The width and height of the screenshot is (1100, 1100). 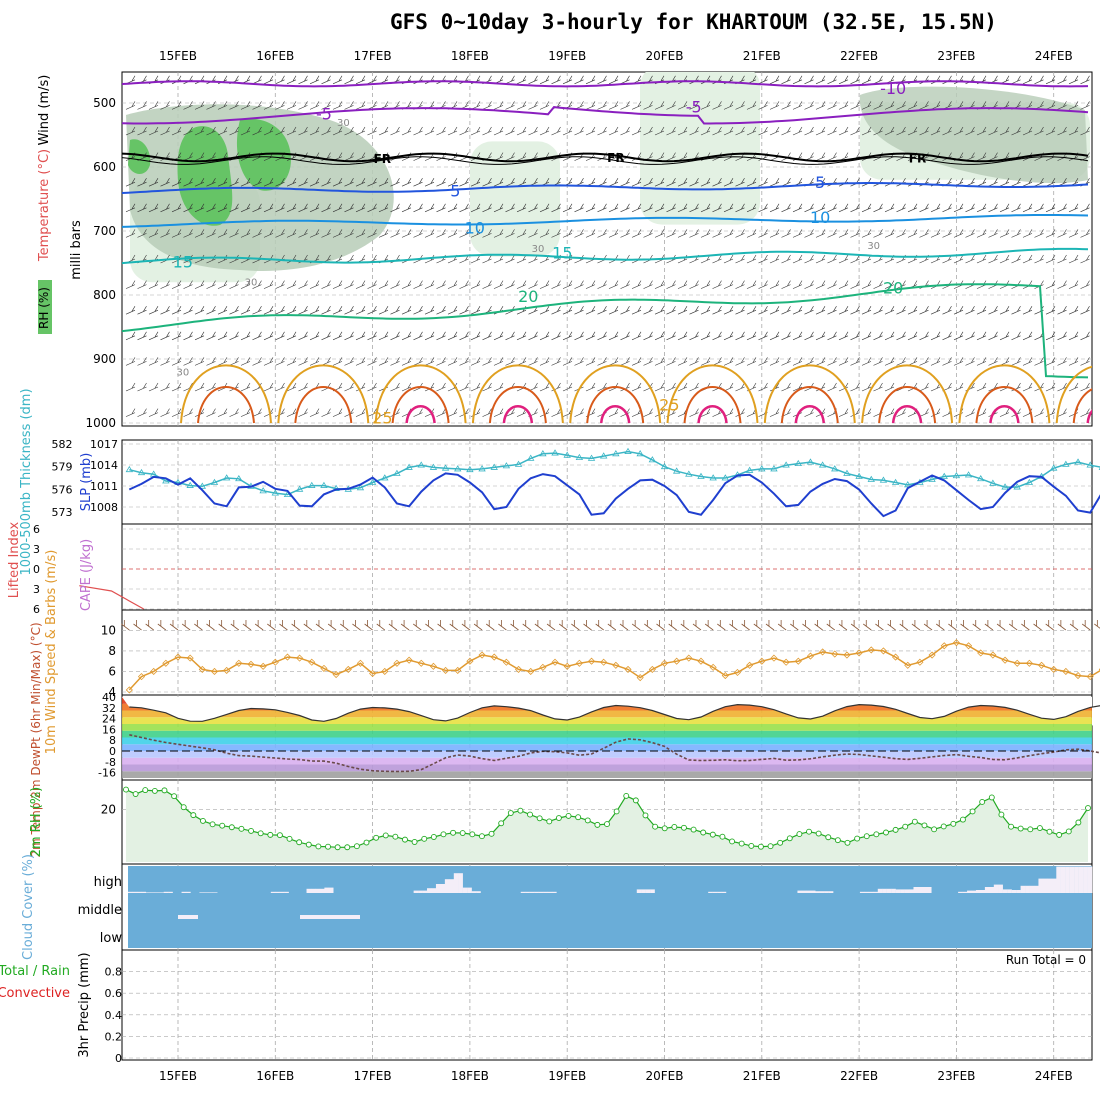 What do you see at coordinates (112, 671) in the screenshot?
I see `wind-tick-label: 6` at bounding box center [112, 671].